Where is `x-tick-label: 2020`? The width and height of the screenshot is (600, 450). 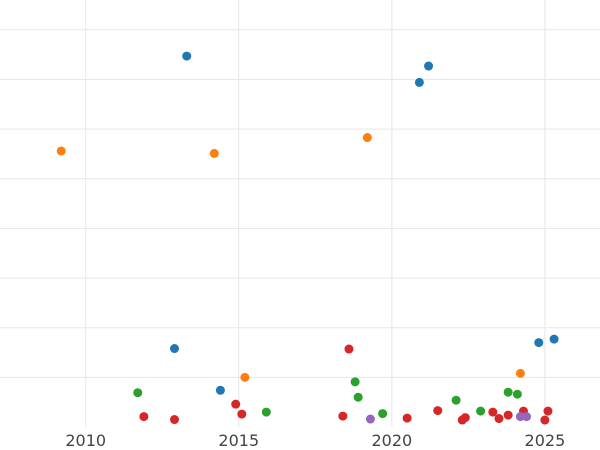 x-tick-label: 2020 is located at coordinates (391, 440).